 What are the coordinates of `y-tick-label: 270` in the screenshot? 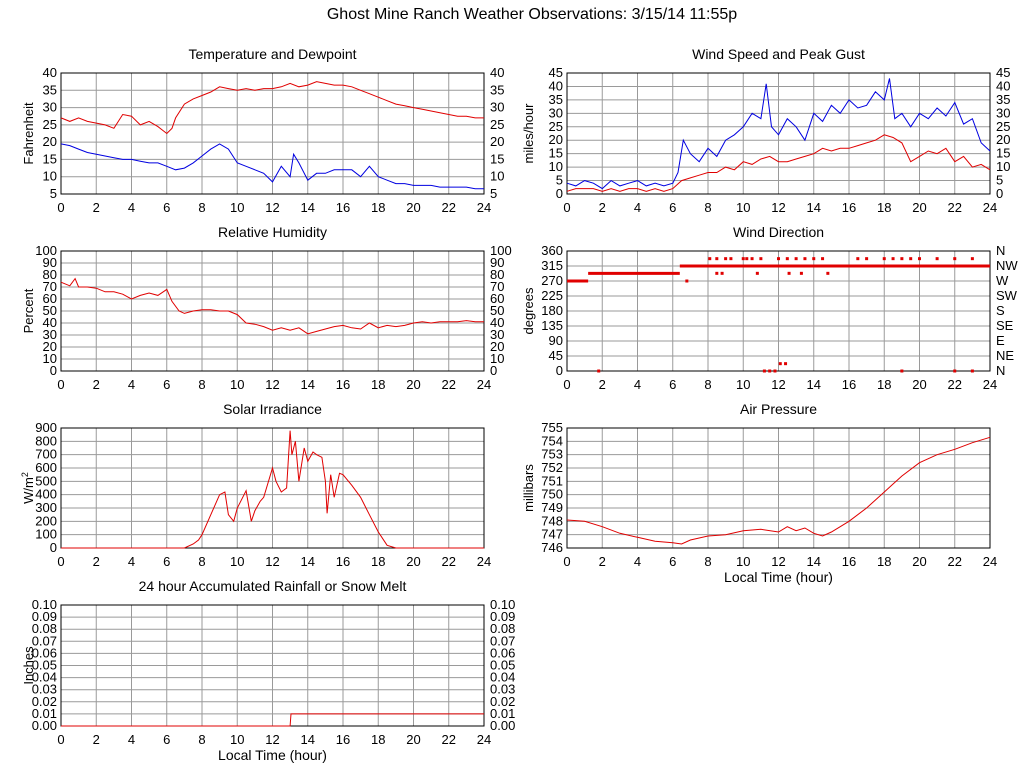 It's located at (552, 280).